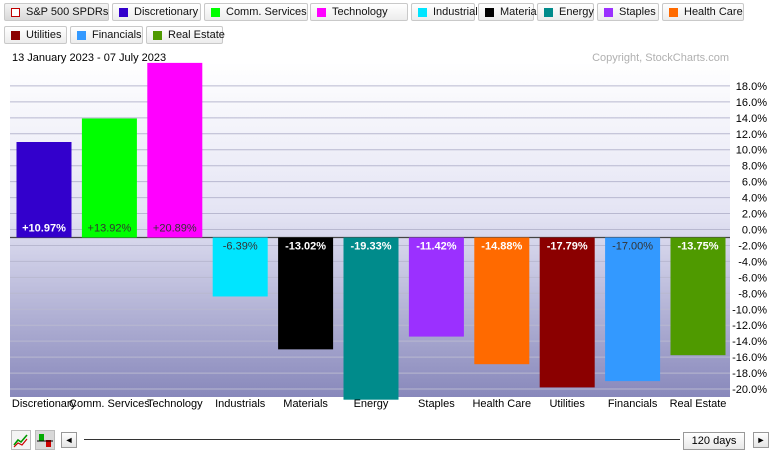  What do you see at coordinates (196, 35) in the screenshot?
I see `legend-label: Real Estate` at bounding box center [196, 35].